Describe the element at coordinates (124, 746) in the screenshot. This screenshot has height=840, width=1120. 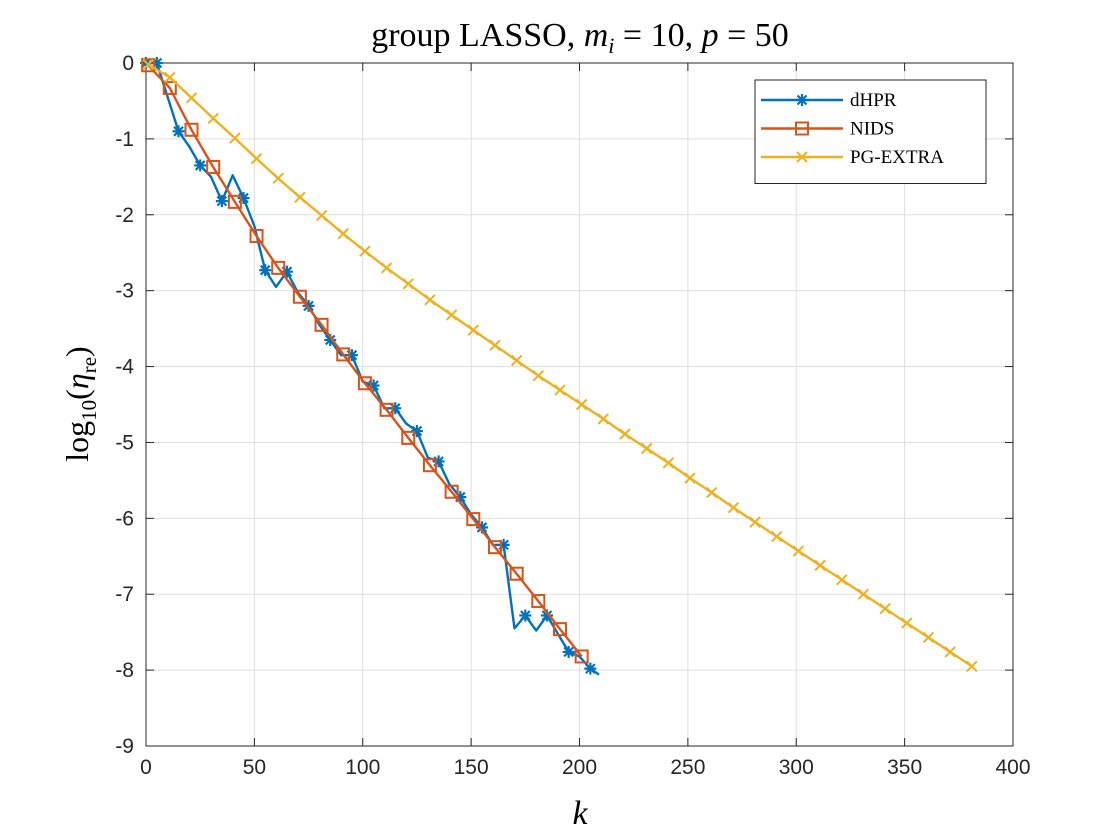
I see `y-tick-label: -9` at that location.